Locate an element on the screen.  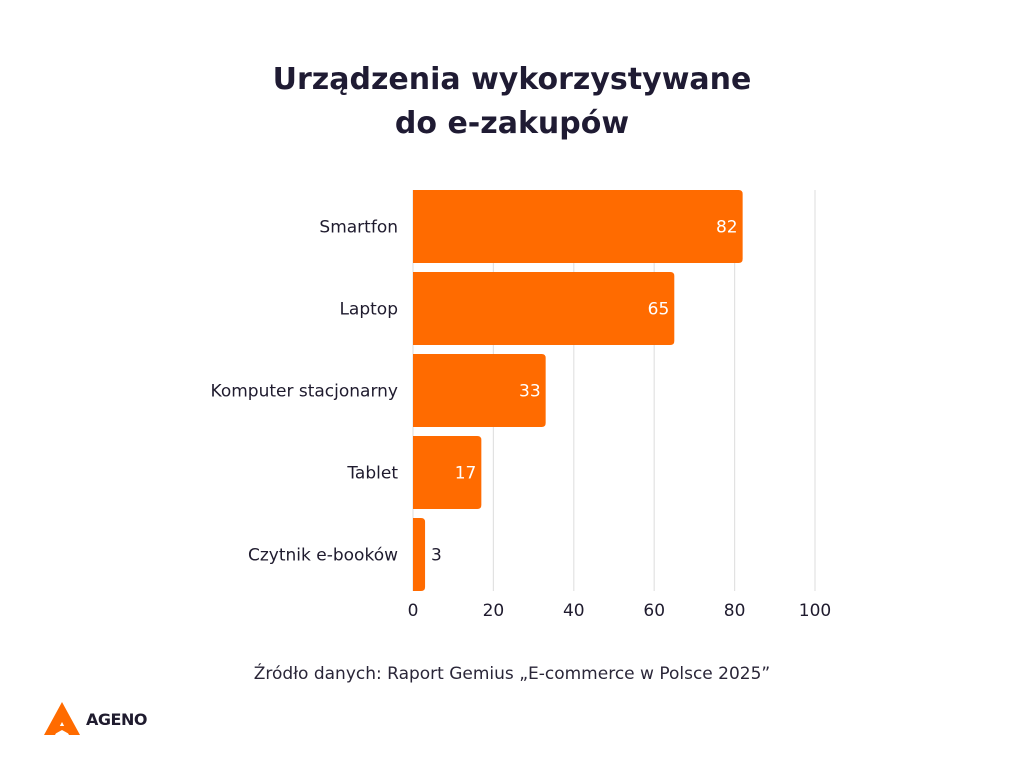
data-label: 82 is located at coordinates (727, 228).